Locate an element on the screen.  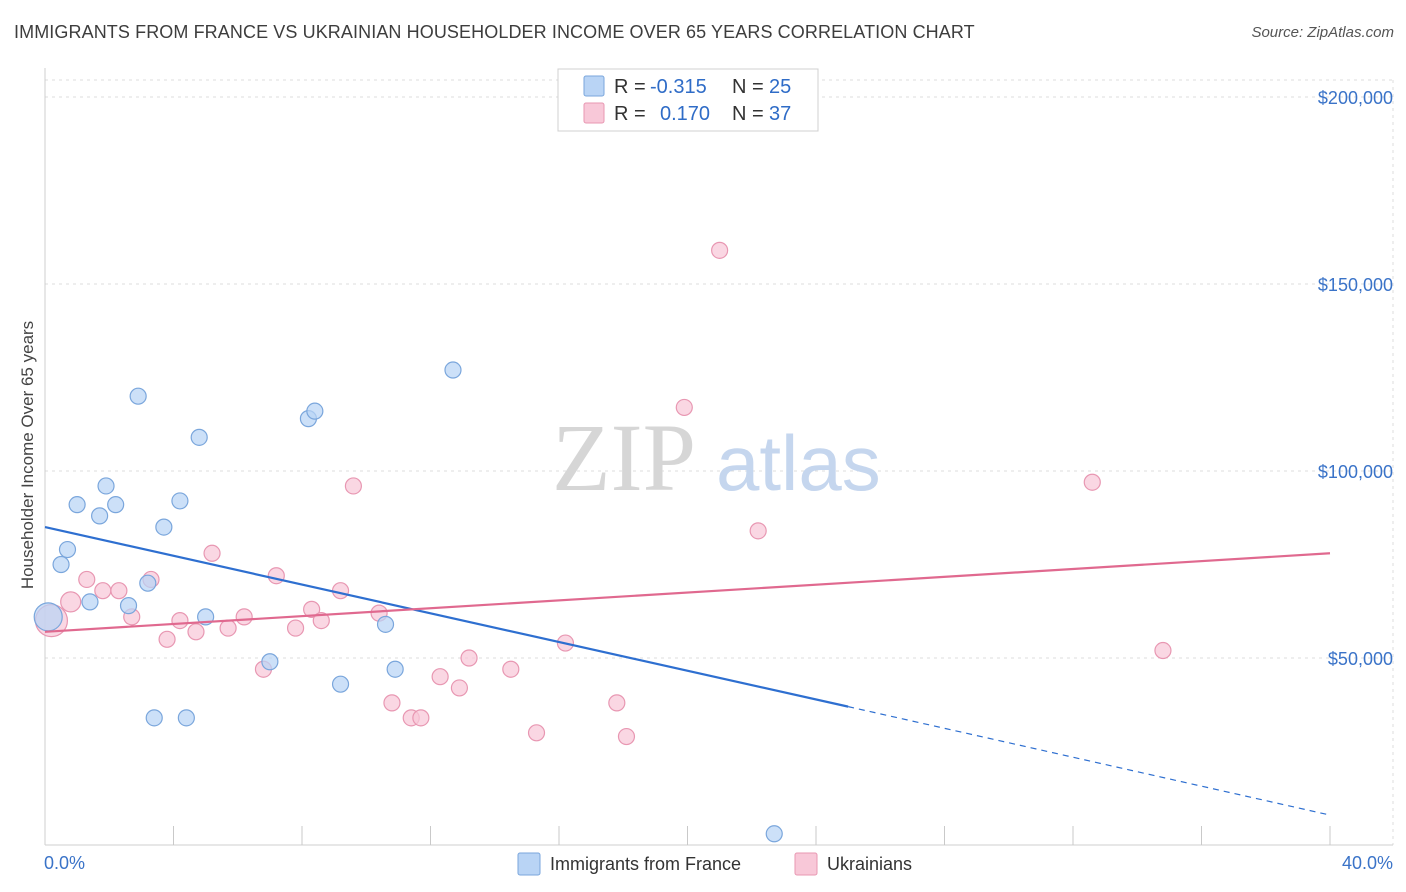
y-axis-label: Householder Income Over 65 years is located at coordinates (27, 455).